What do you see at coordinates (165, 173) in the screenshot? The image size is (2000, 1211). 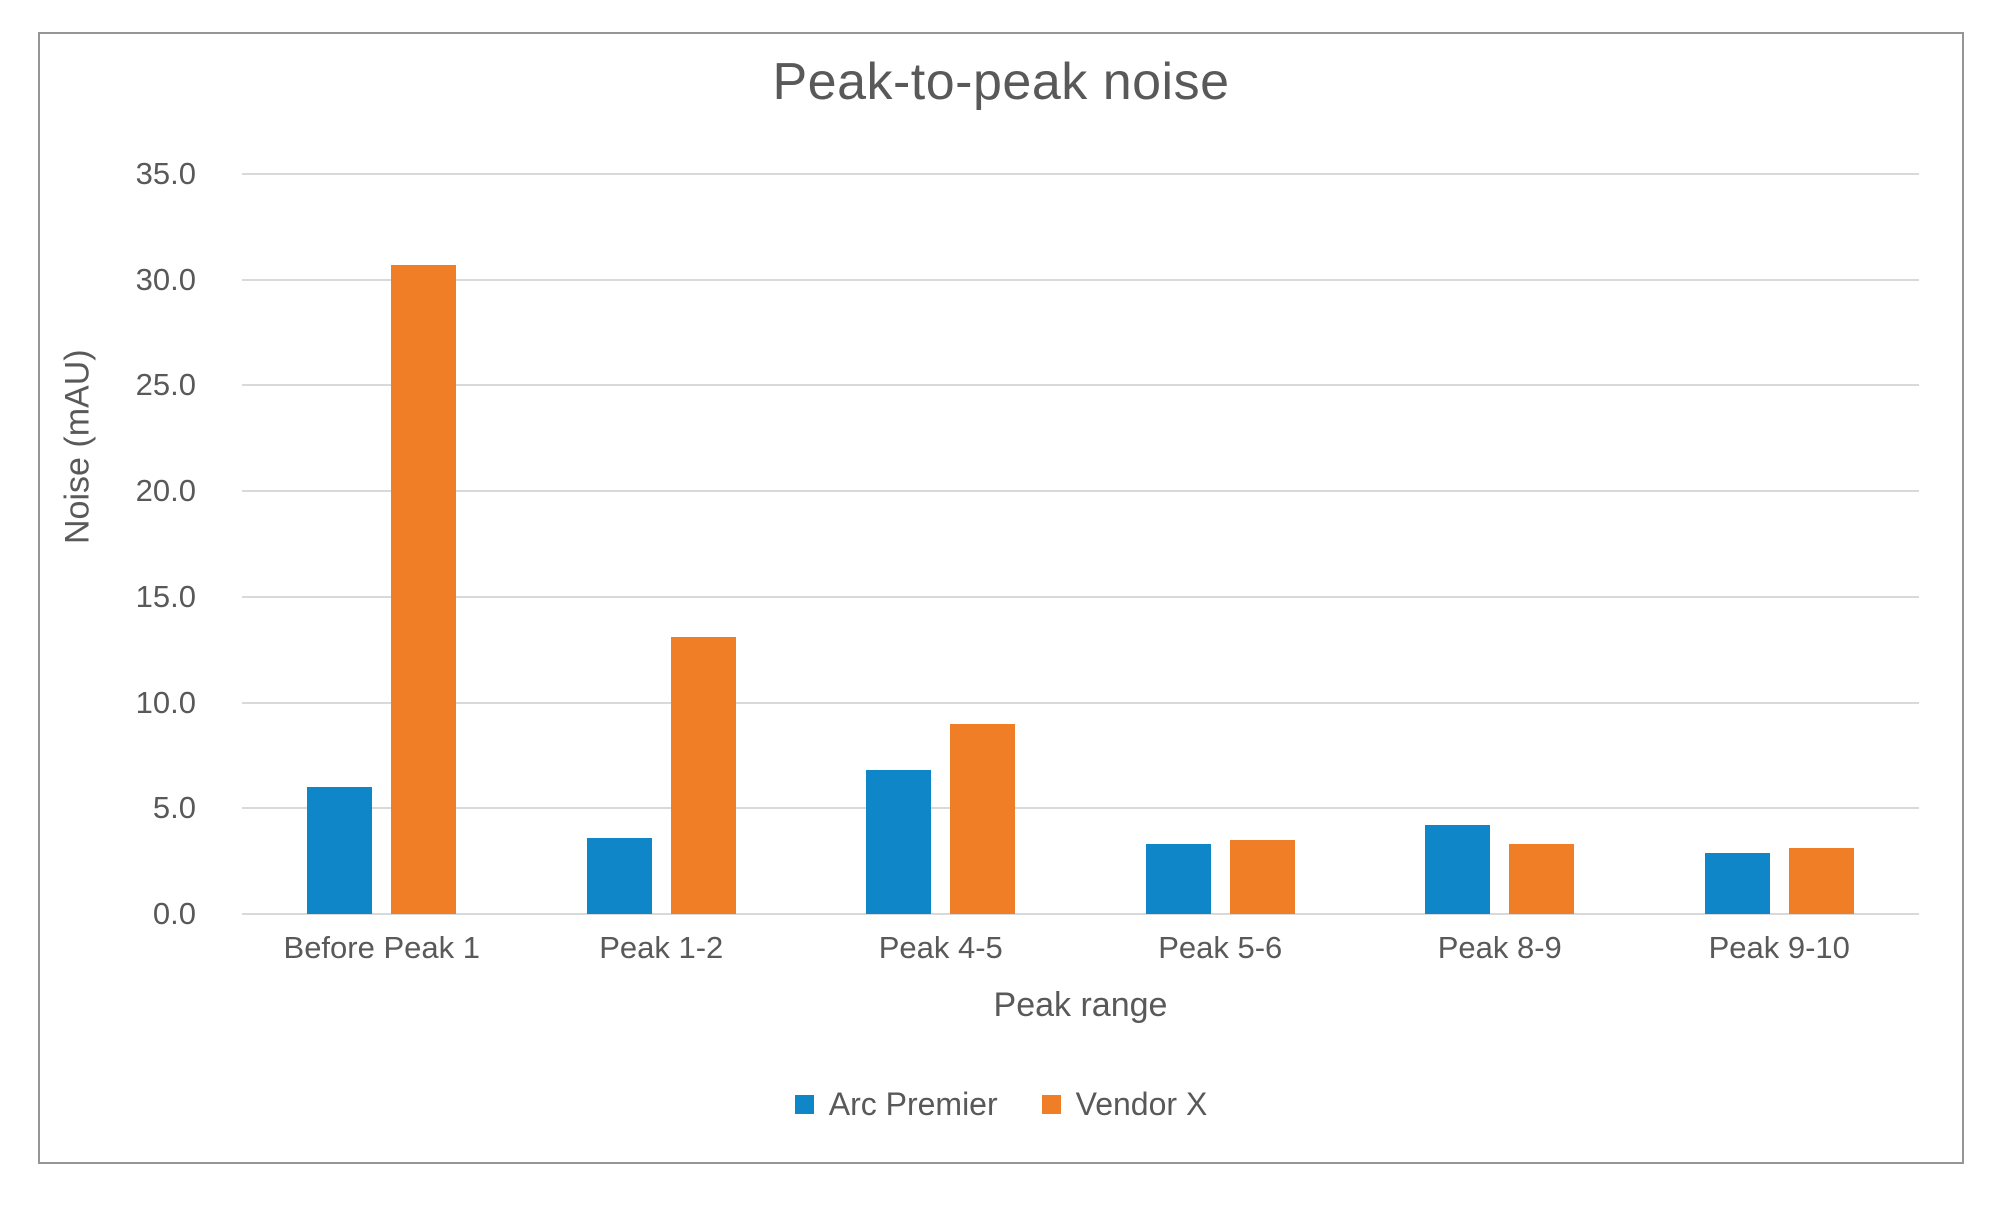 I see `y-axis-tick-label: 35.0` at bounding box center [165, 173].